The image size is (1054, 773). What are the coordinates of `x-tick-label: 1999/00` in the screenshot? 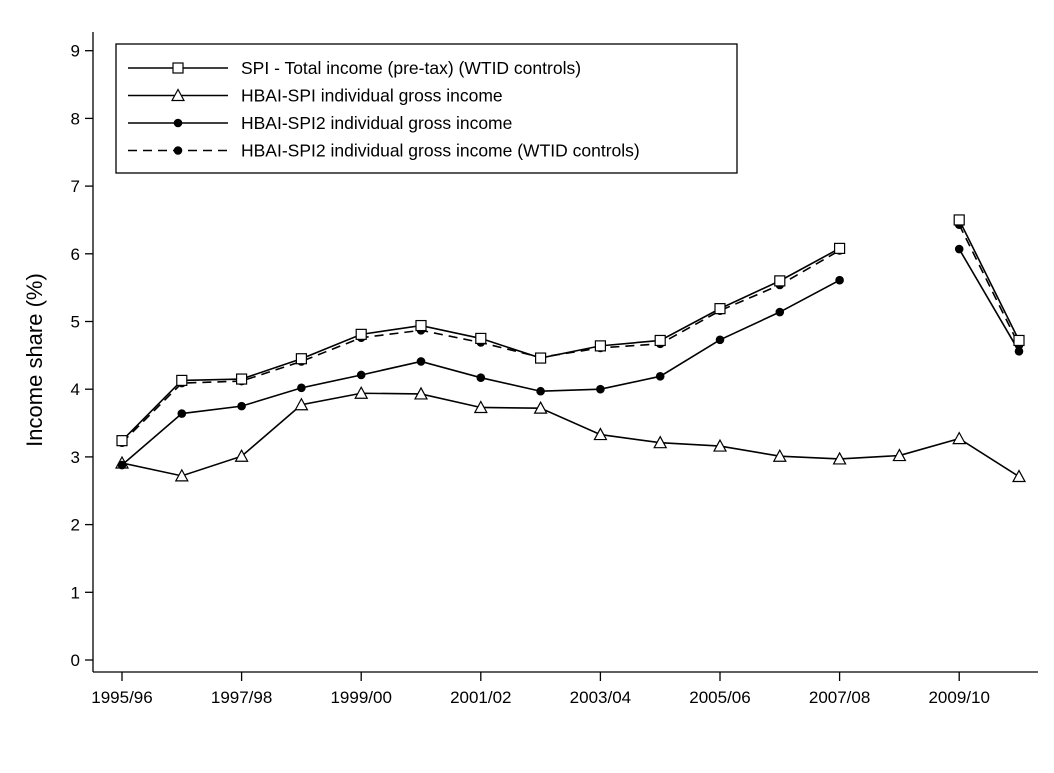 It's located at (360, 697).